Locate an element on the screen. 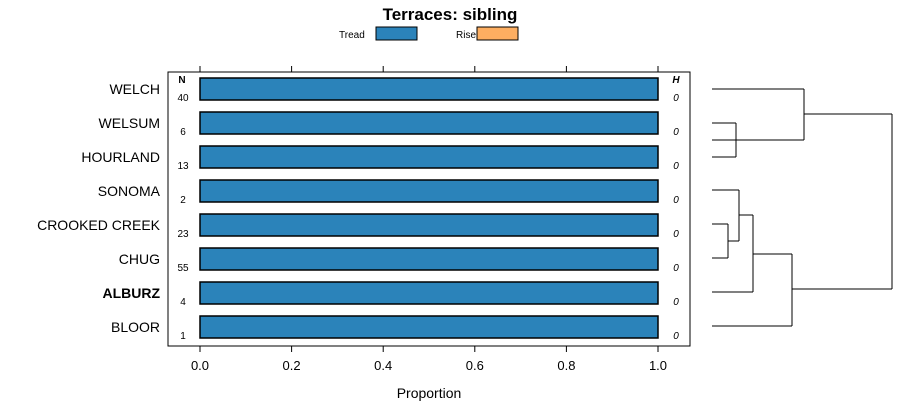 The width and height of the screenshot is (900, 420). n-value: 23 is located at coordinates (183, 234).